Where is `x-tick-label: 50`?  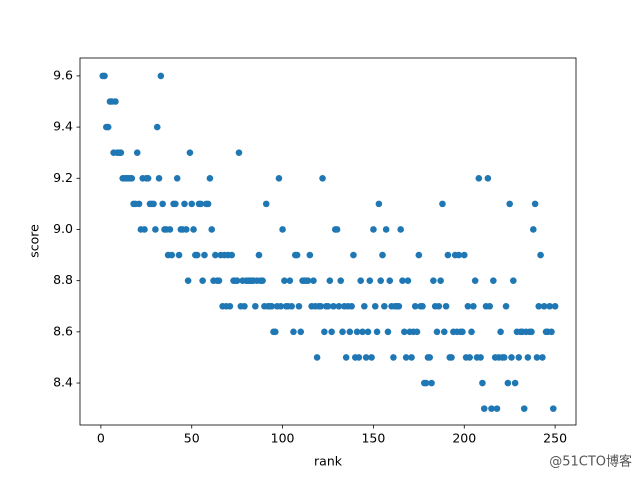 x-tick-label: 50 is located at coordinates (192, 438).